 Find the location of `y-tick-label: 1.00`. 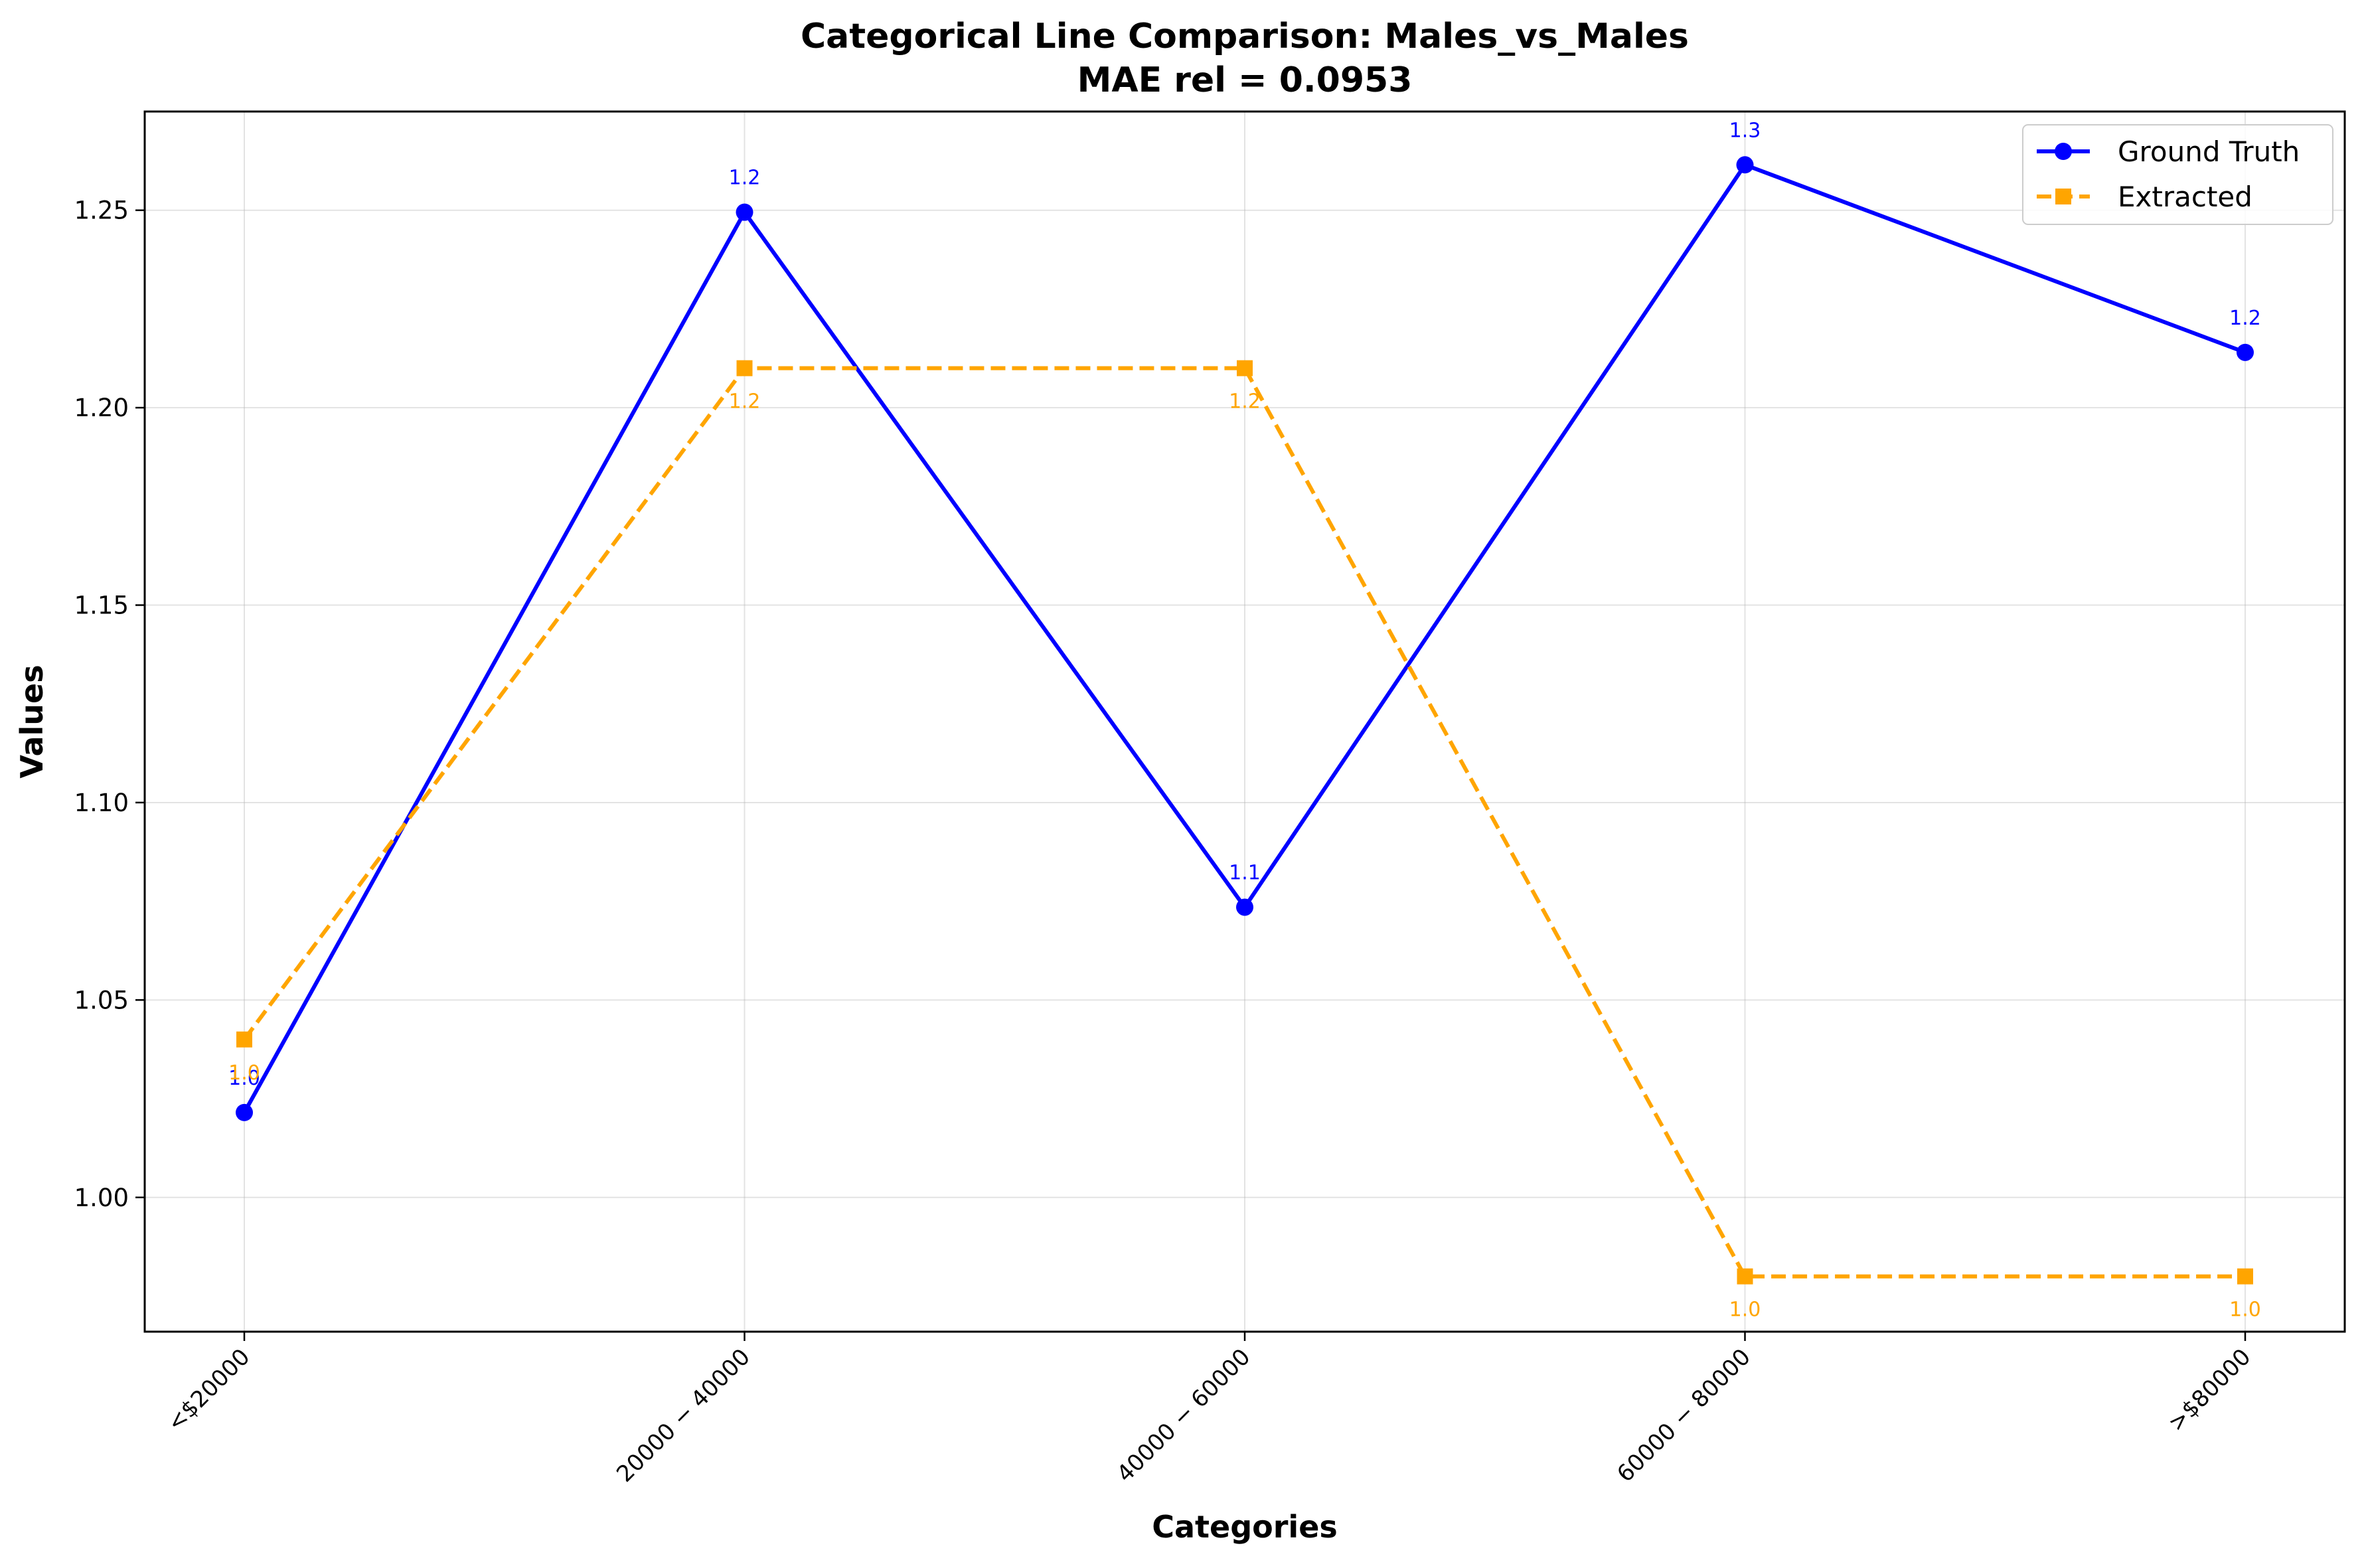

y-tick-label: 1.00 is located at coordinates (101, 1198).